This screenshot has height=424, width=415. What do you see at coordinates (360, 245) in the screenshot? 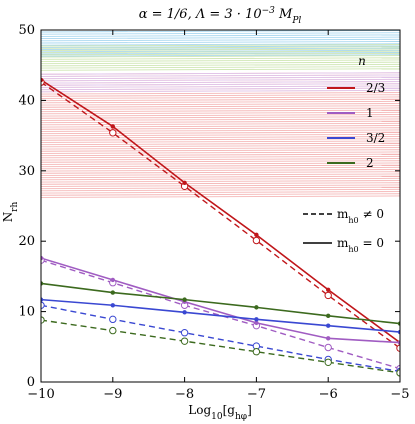
I see `legend-solid-label: mh0 = 0` at bounding box center [360, 245].